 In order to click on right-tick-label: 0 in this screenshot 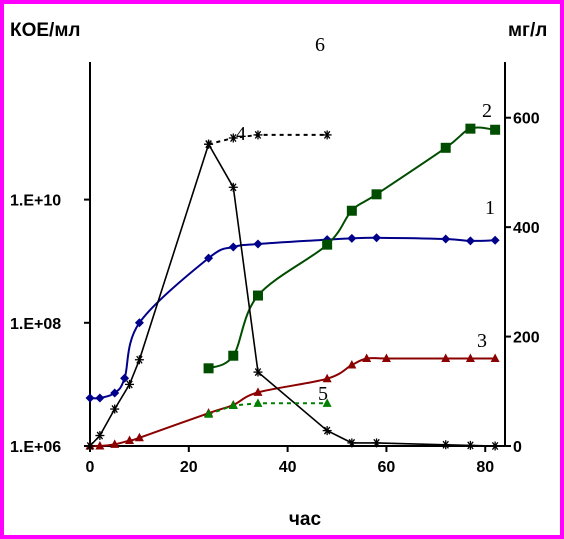, I will do `click(517, 447)`.